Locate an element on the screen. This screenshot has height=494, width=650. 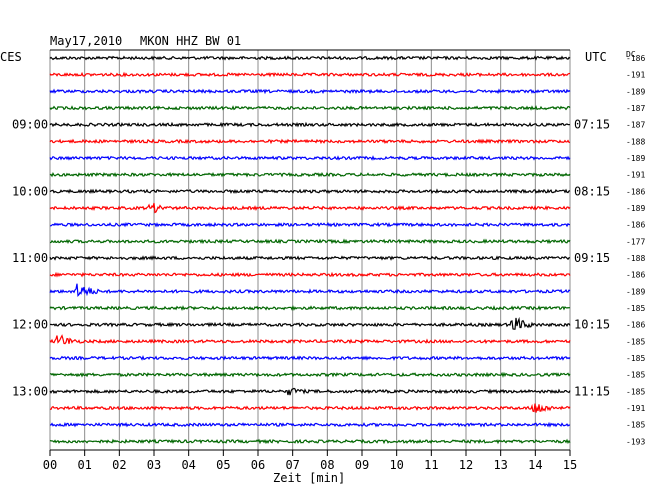
x-axis-label: Zeit [min] is located at coordinates (309, 478).